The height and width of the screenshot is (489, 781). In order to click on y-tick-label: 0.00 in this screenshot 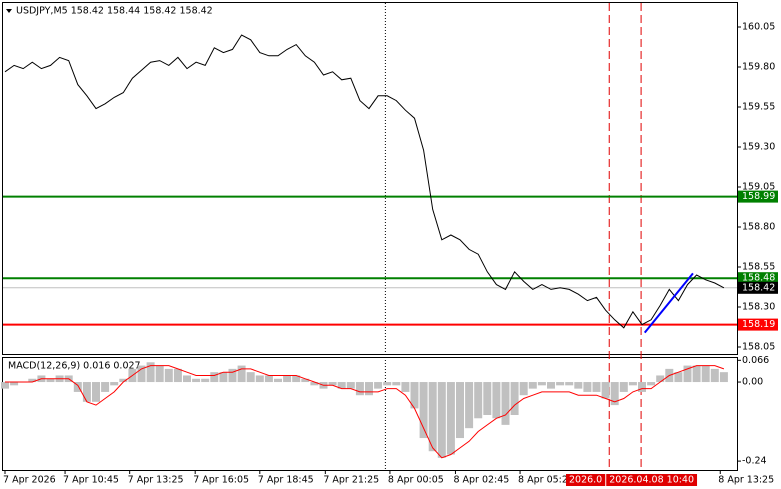, I will do `click(752, 382)`.